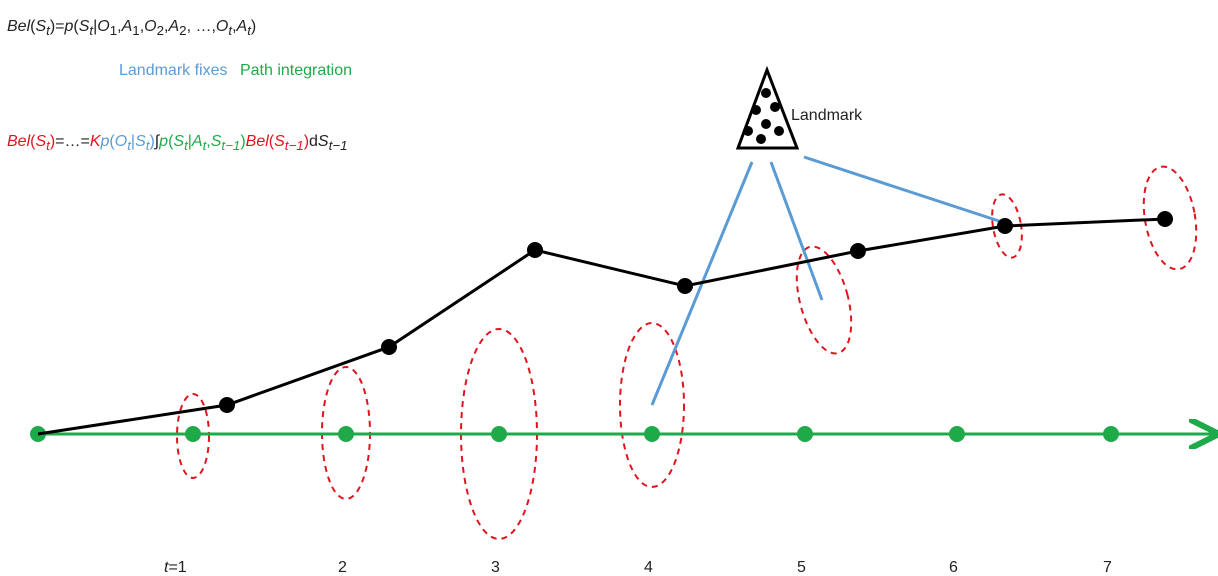 The image size is (1218, 576). I want to click on legend: Landmark fixes Path integration, so click(239, 71).